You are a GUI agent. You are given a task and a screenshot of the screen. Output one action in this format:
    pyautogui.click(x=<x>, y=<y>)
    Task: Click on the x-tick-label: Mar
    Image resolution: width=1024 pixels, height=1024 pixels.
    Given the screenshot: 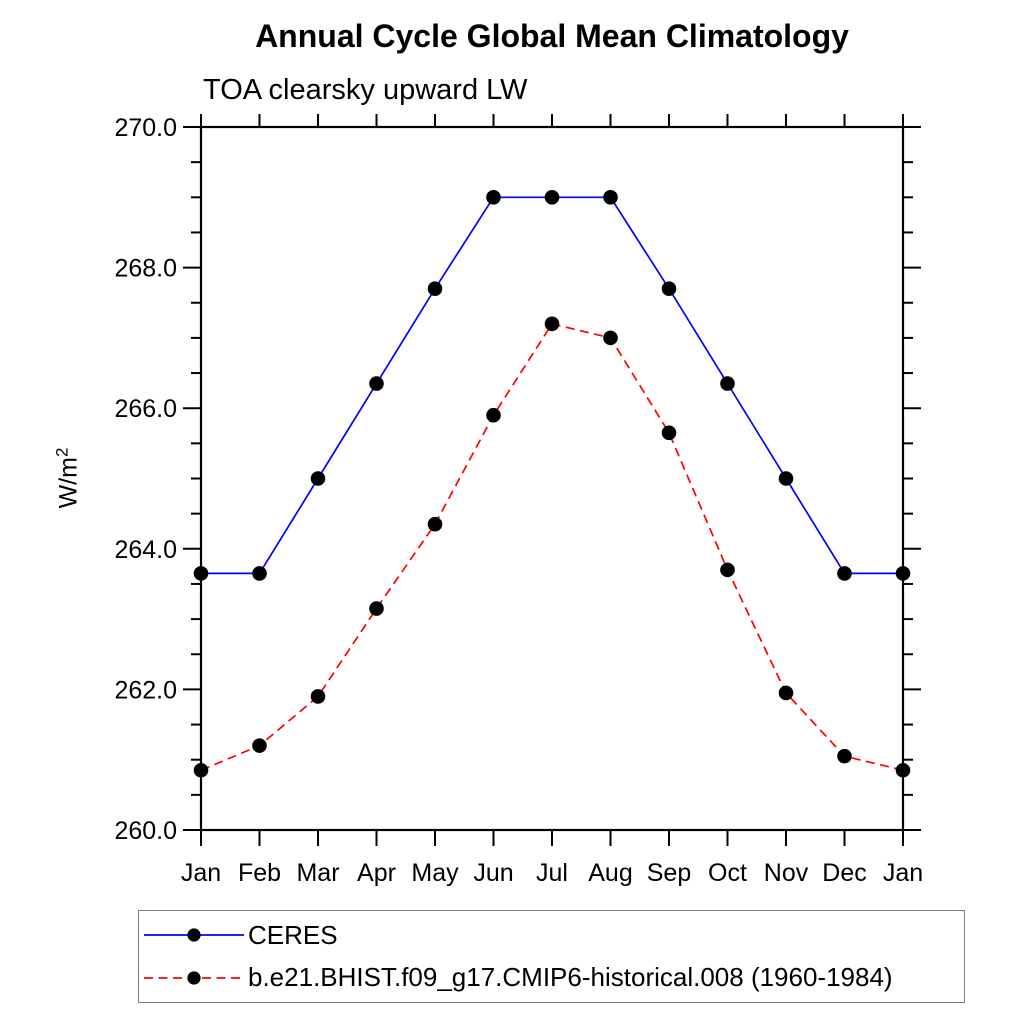 What is the action you would take?
    pyautogui.click(x=317, y=873)
    